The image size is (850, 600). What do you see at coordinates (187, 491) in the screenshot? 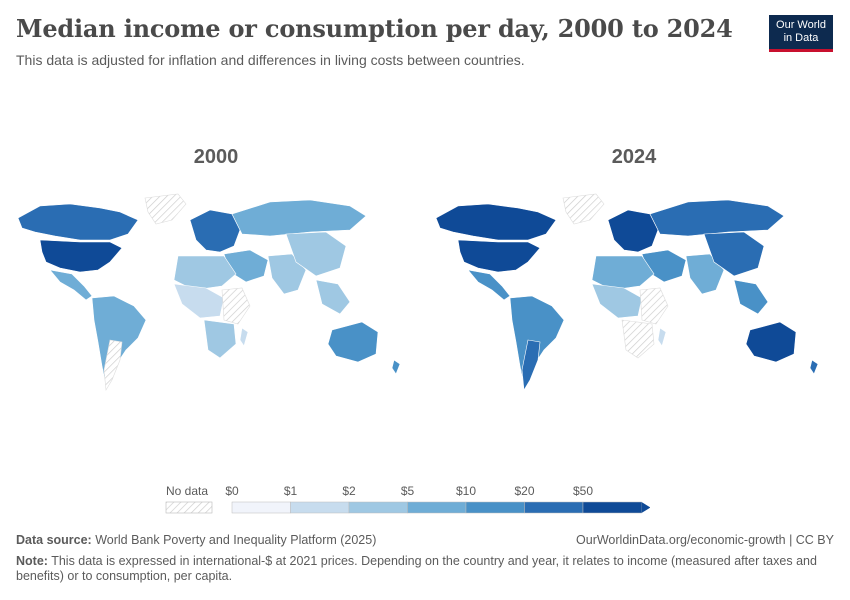
I see `legend-no-data-label: No data` at bounding box center [187, 491].